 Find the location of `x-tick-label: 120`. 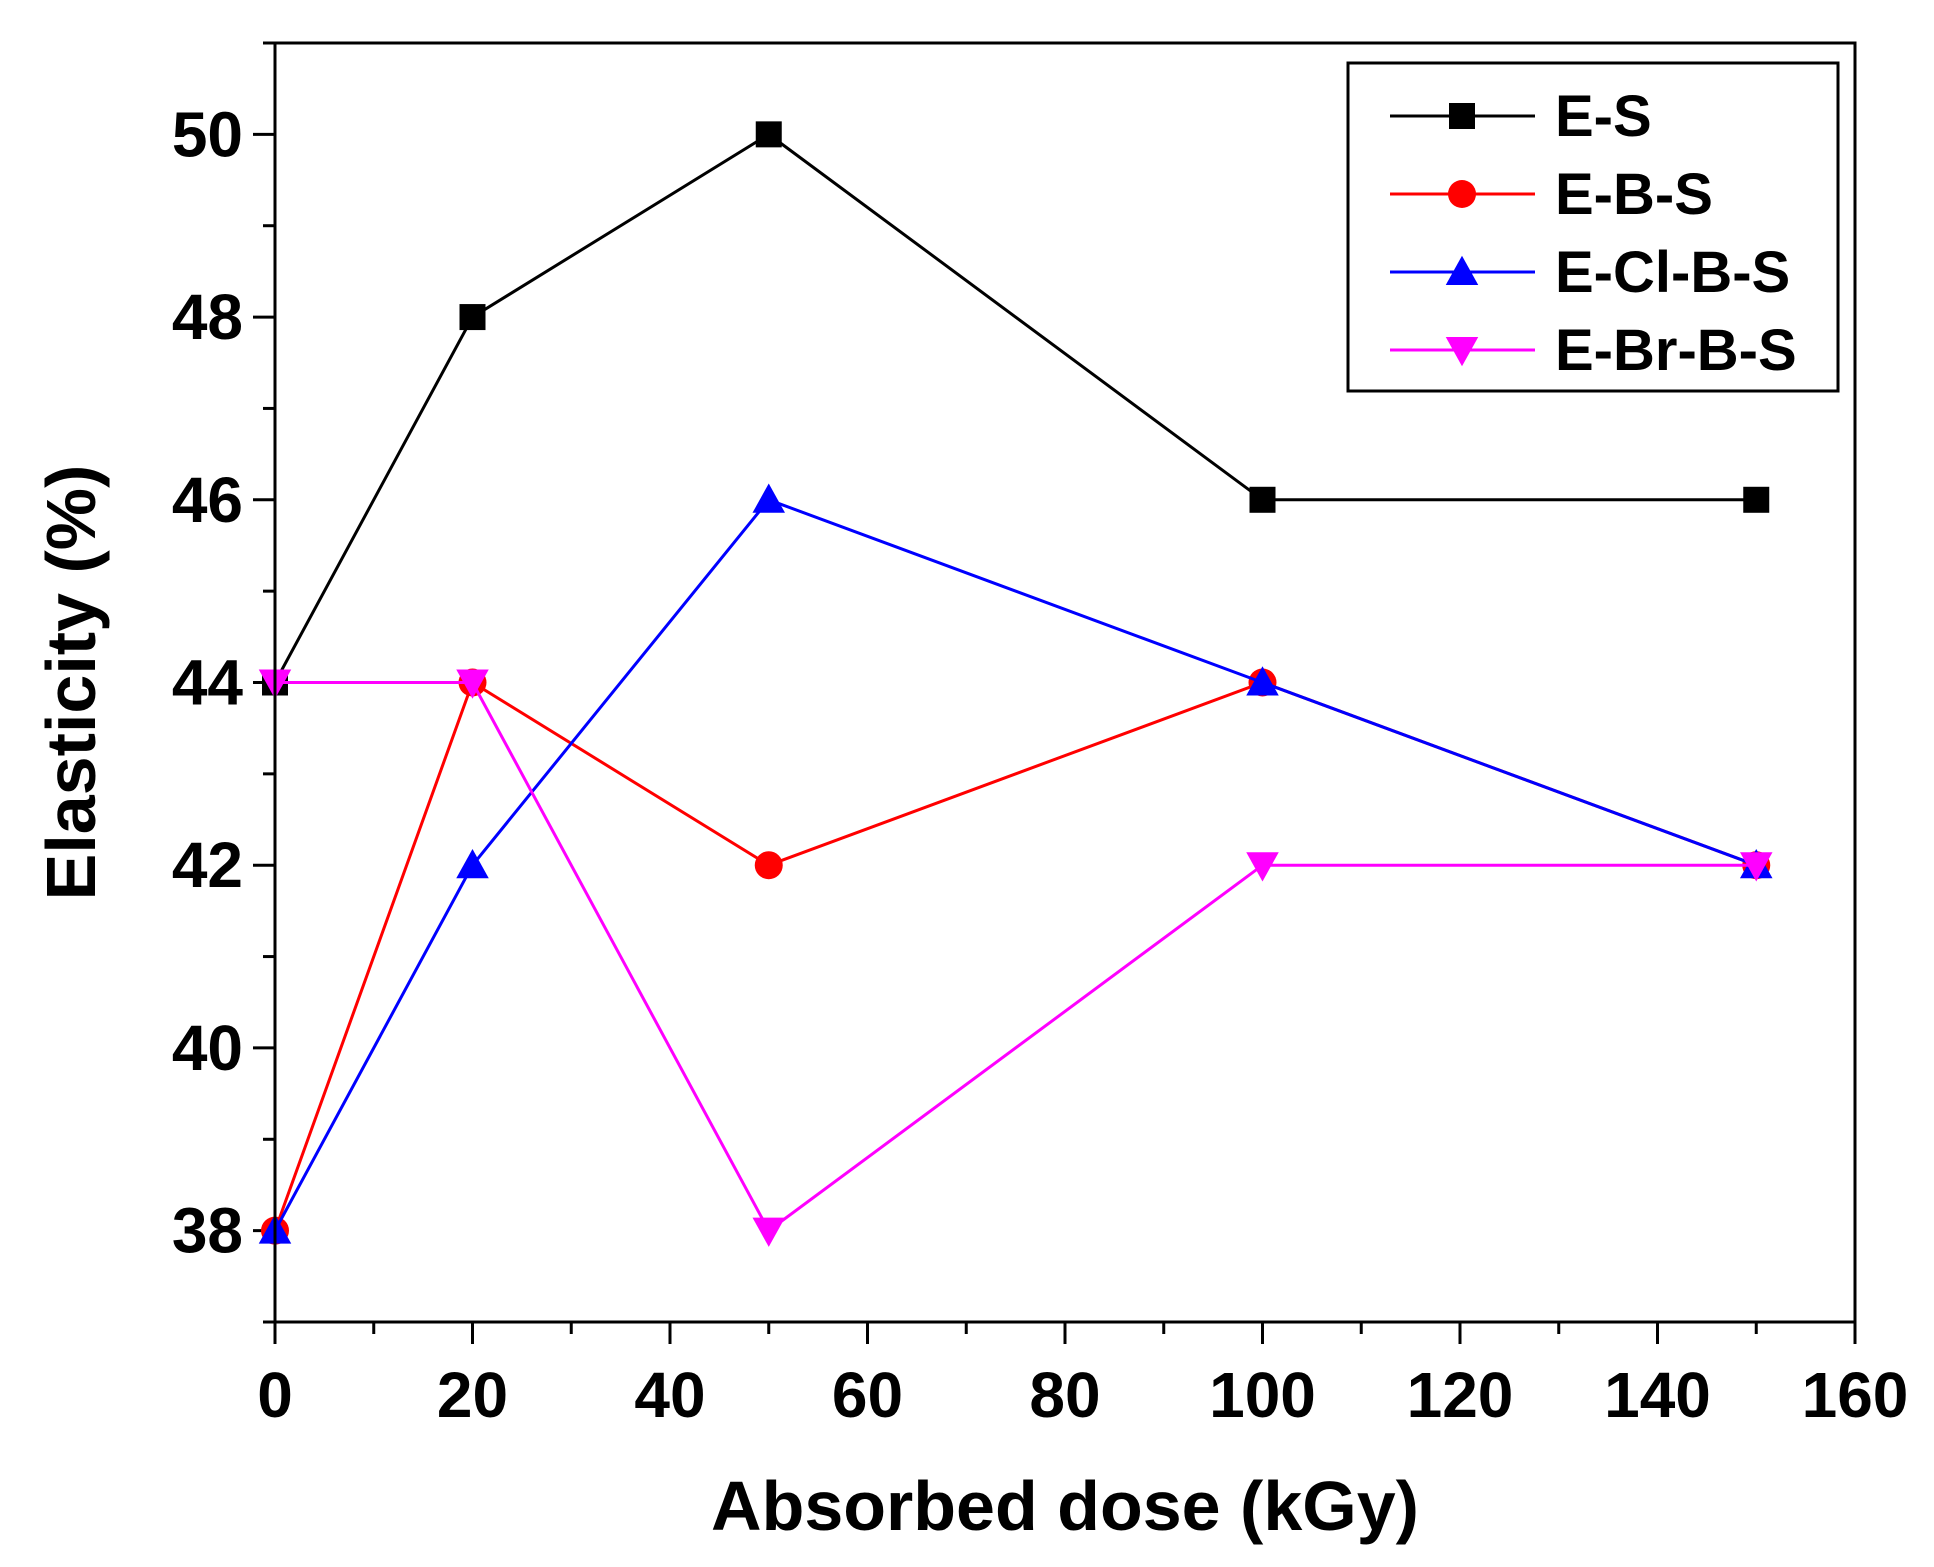

x-tick-label: 120 is located at coordinates (1460, 1395).